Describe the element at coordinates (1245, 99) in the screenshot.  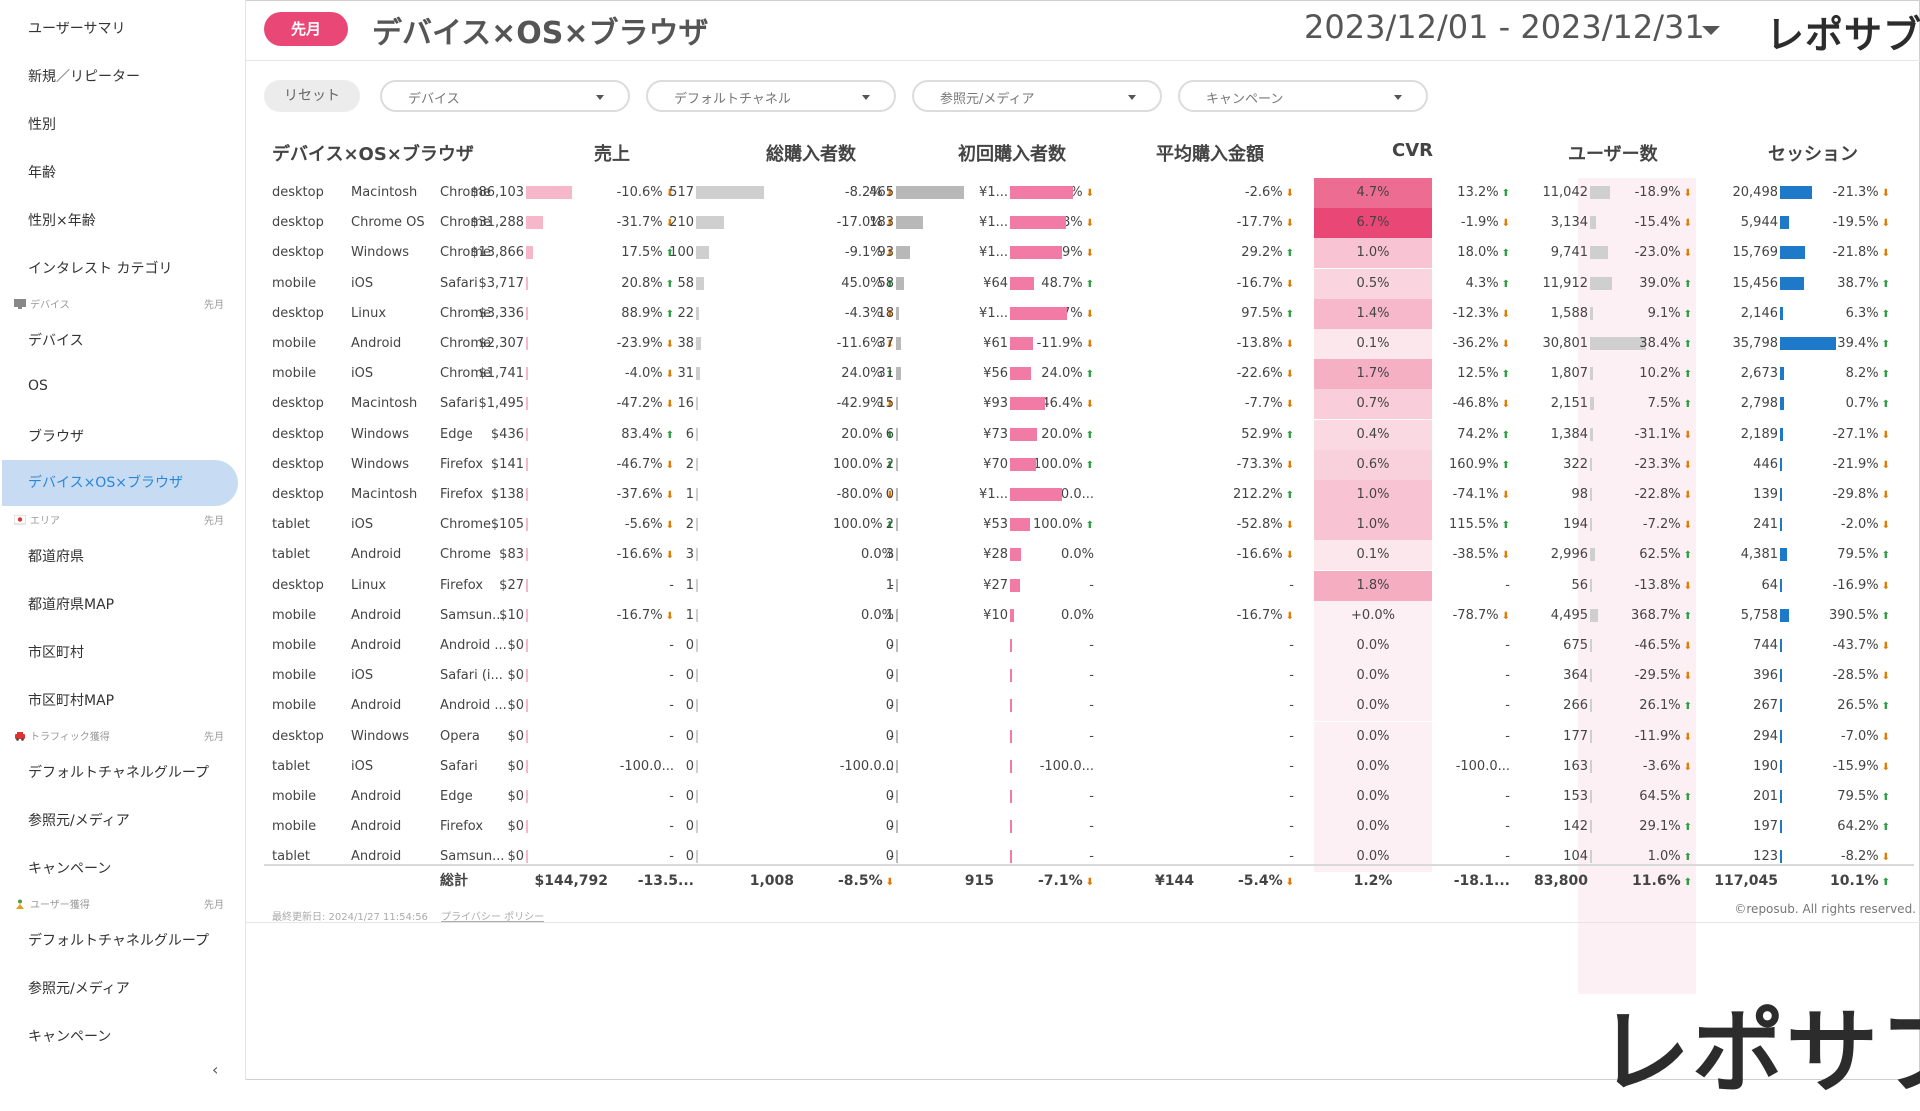
I see `filter-label: キャンペーン` at that location.